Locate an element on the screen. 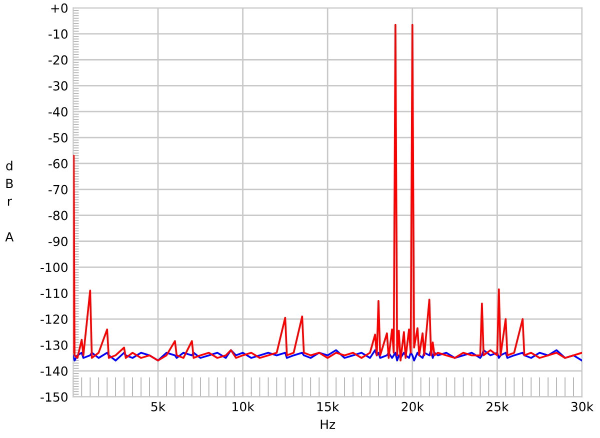 The width and height of the screenshot is (600, 438). y-tick-label: -90 is located at coordinates (58, 241).